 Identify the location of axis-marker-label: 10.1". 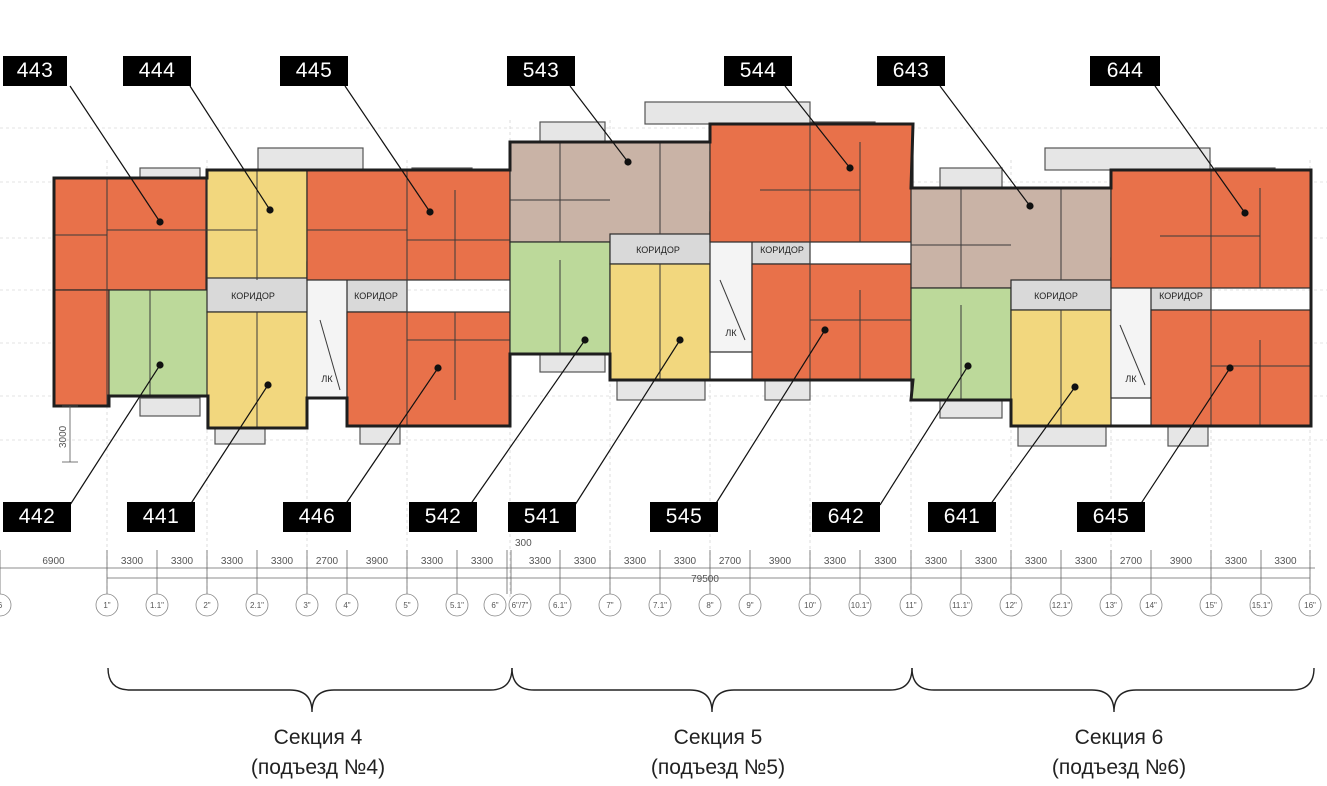
(860, 605).